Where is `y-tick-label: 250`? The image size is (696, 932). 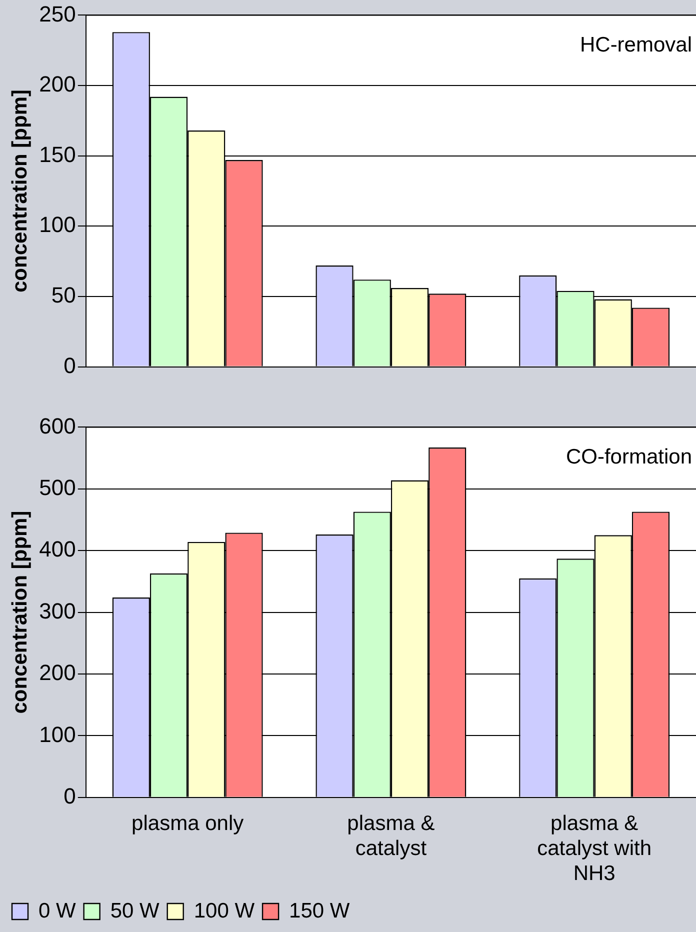 y-tick-label: 250 is located at coordinates (57, 13).